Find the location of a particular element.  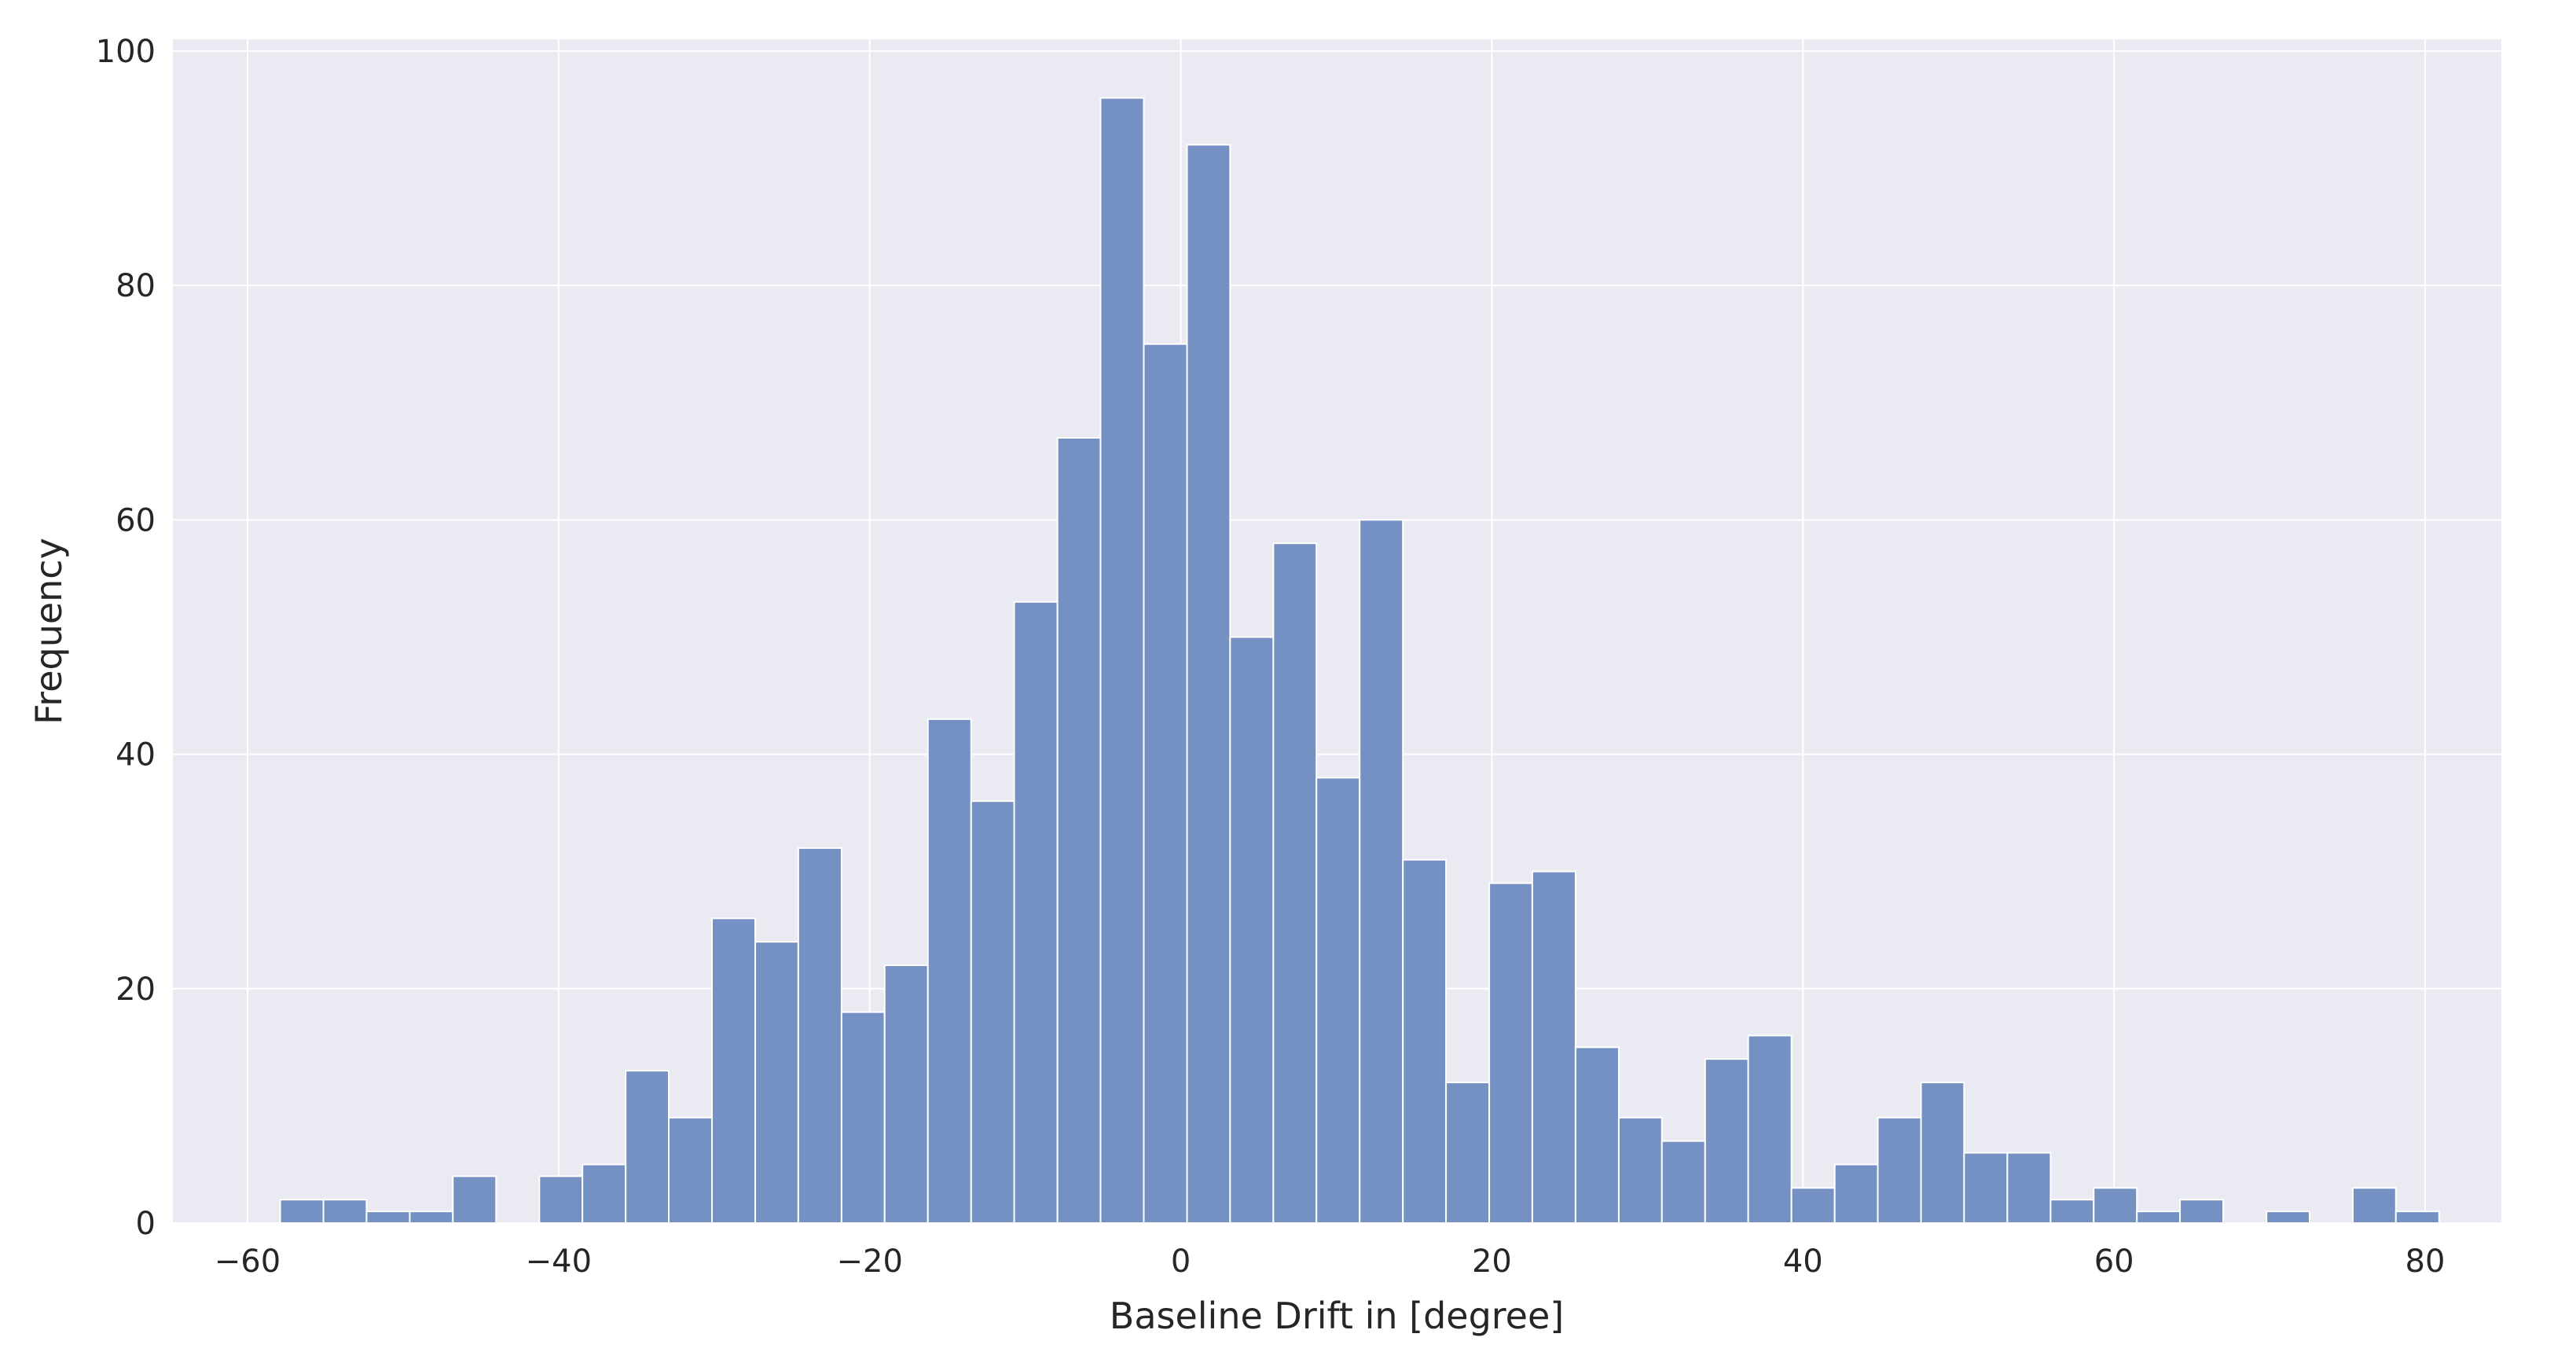

x-tick-label: −60 is located at coordinates (248, 1262).